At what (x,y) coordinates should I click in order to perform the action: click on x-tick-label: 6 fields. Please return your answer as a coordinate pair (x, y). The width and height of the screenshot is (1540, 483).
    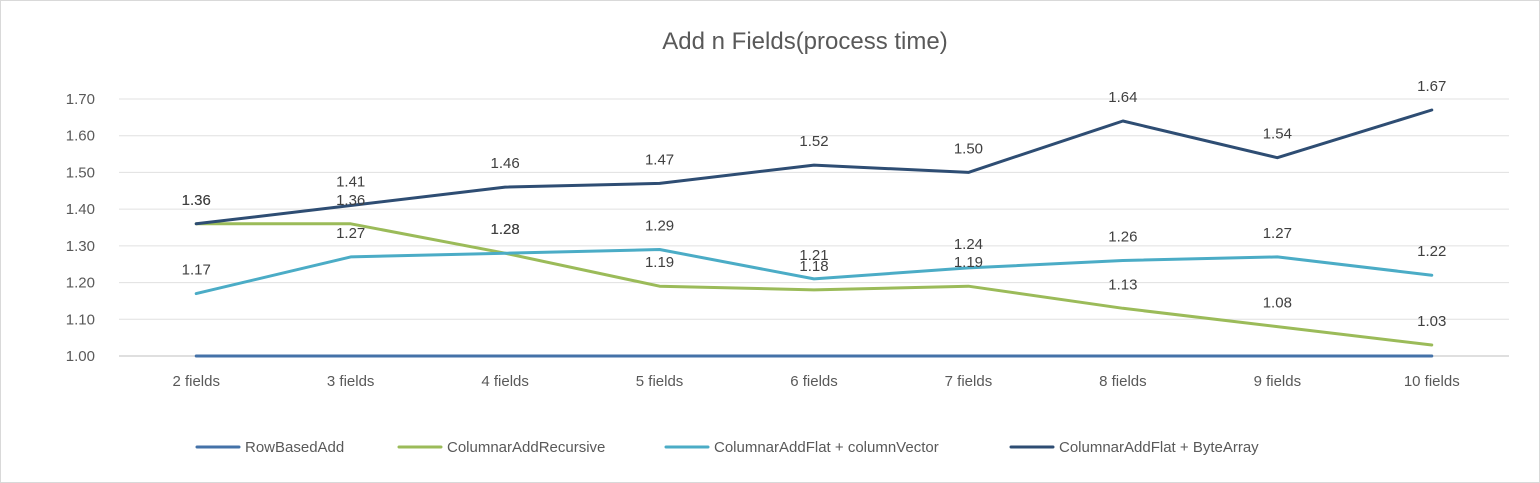
    Looking at the image, I should click on (814, 381).